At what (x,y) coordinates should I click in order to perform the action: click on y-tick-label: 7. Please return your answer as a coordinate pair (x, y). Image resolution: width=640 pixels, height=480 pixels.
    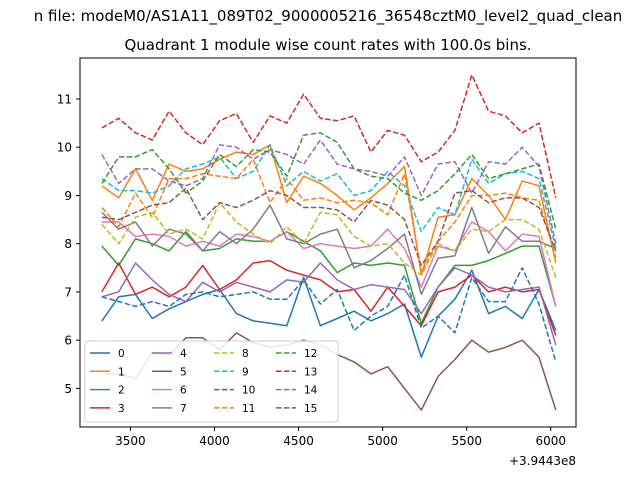
    Looking at the image, I should click on (68, 292).